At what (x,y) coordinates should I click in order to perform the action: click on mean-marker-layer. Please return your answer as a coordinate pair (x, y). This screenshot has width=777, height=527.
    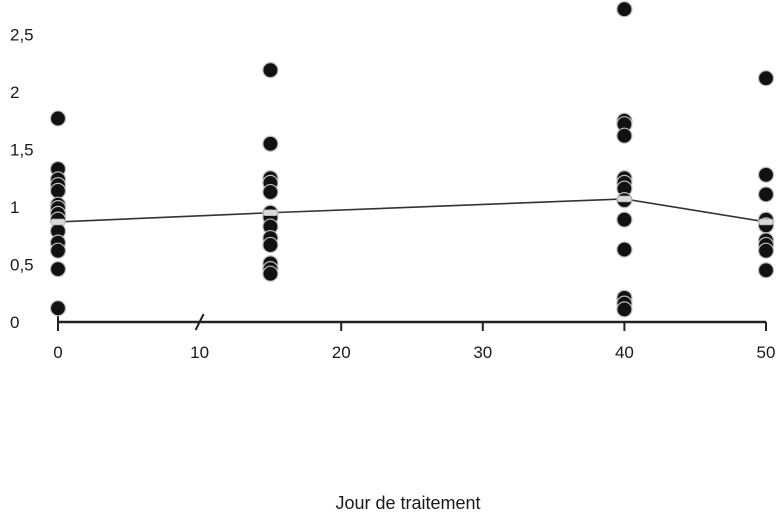
    Looking at the image, I should click on (412, 210).